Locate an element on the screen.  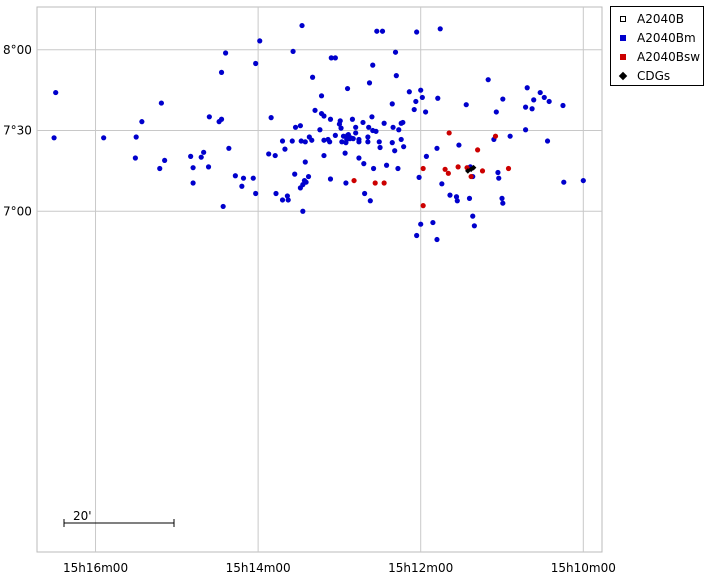
diamond-icon is located at coordinates (623, 76).